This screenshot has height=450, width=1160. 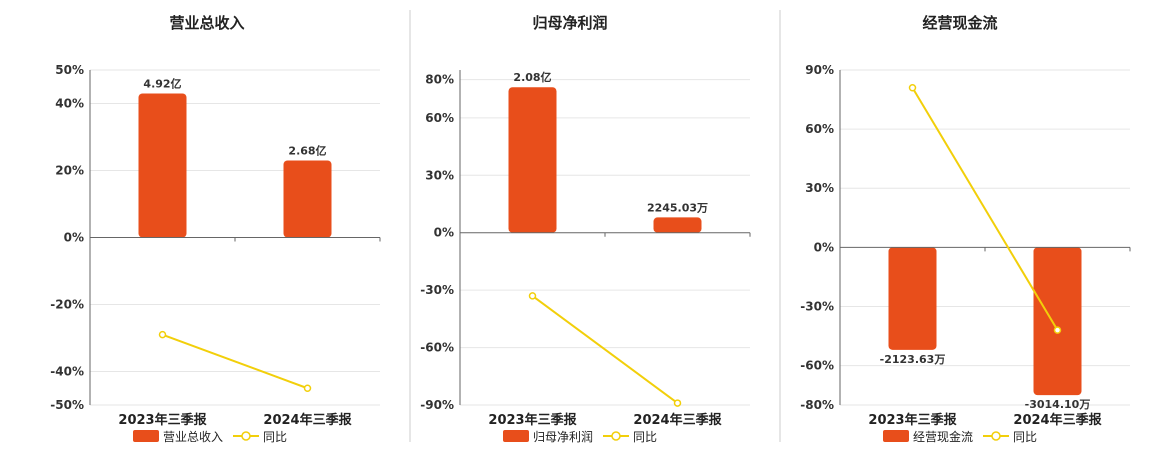 I want to click on y-tick-label: -40%, so click(x=67, y=372).